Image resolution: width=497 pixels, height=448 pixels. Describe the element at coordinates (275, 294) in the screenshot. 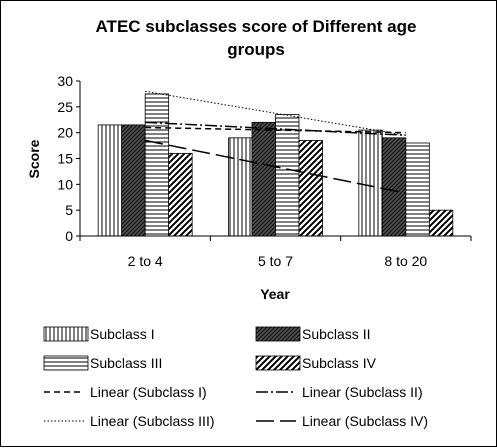

I see `x-axis-label: Year` at that location.